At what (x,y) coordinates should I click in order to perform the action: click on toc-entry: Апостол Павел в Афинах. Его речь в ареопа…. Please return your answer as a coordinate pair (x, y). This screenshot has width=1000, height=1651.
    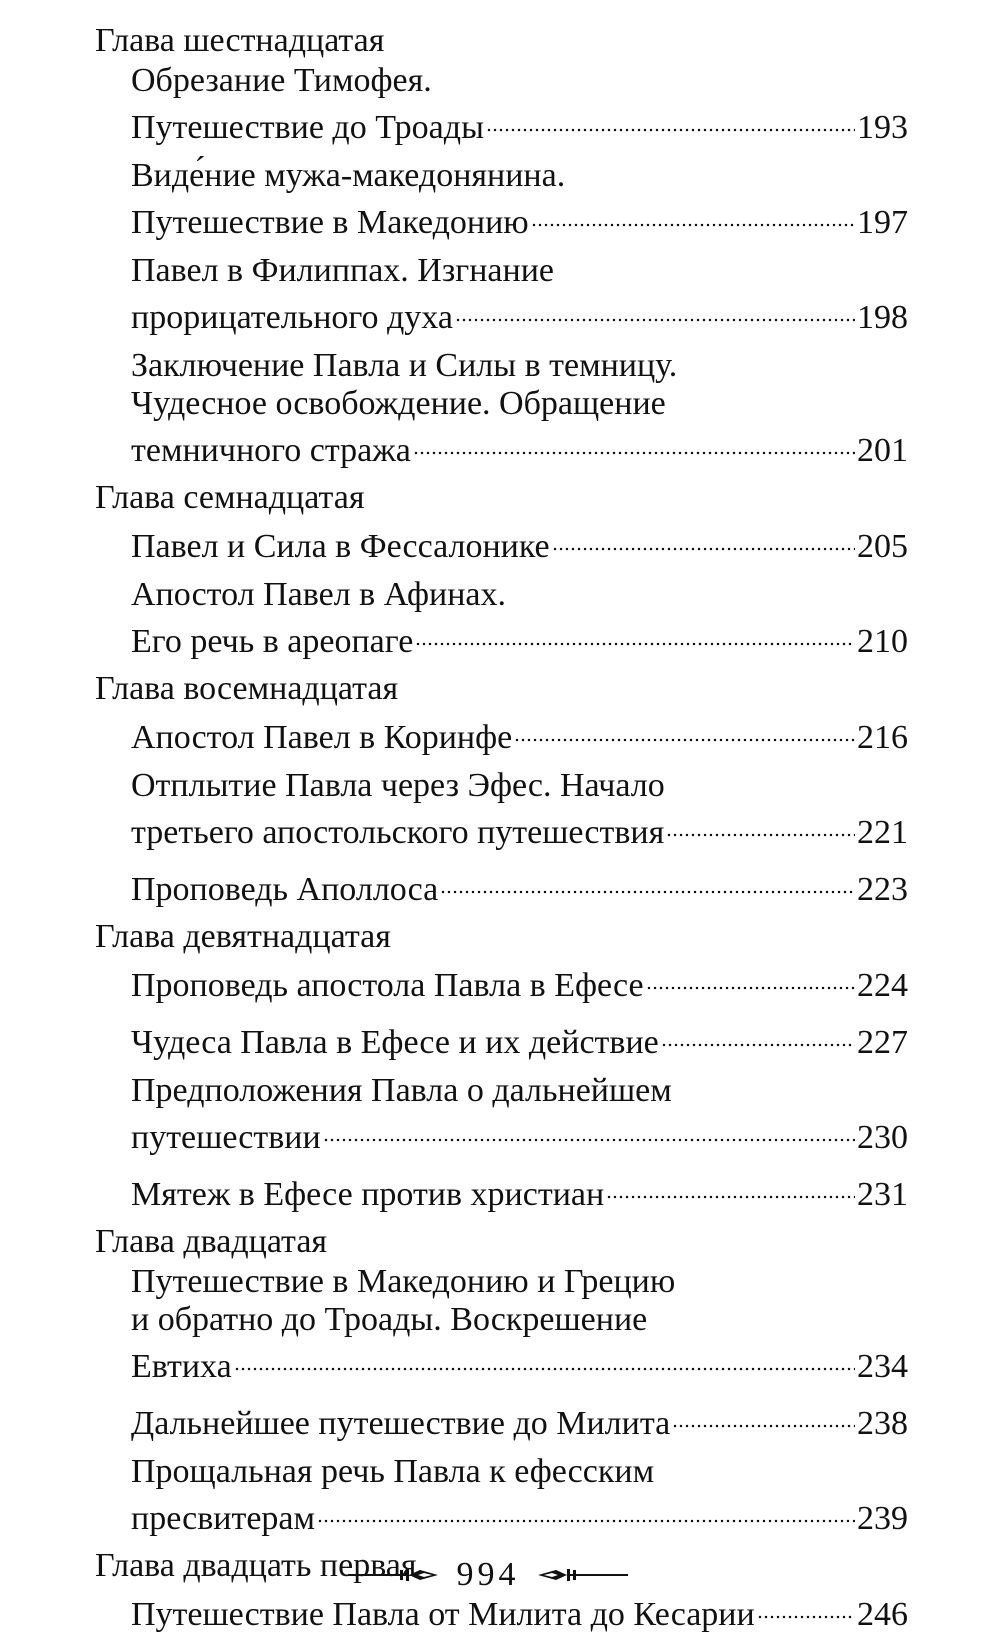
    Looking at the image, I should click on (501, 618).